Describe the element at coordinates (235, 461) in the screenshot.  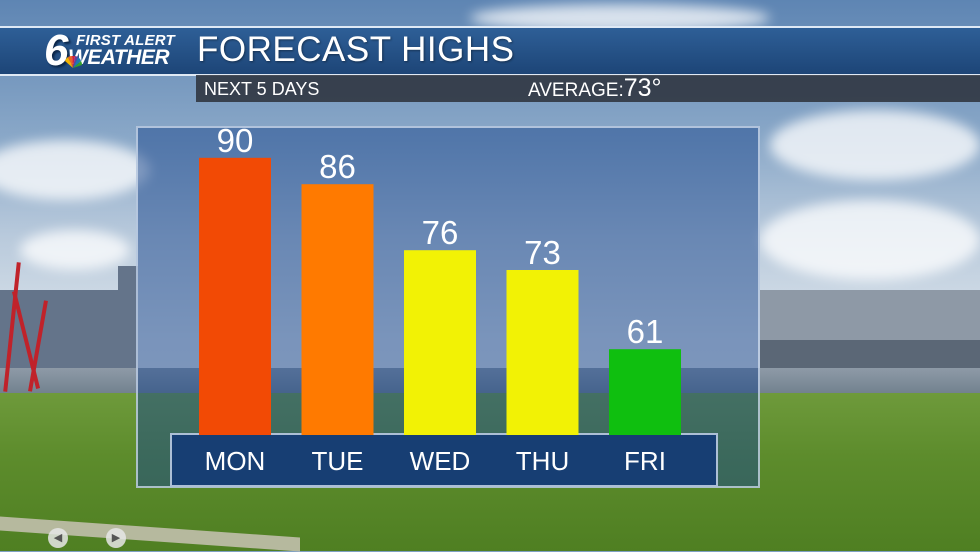
I see `day-label: MON` at that location.